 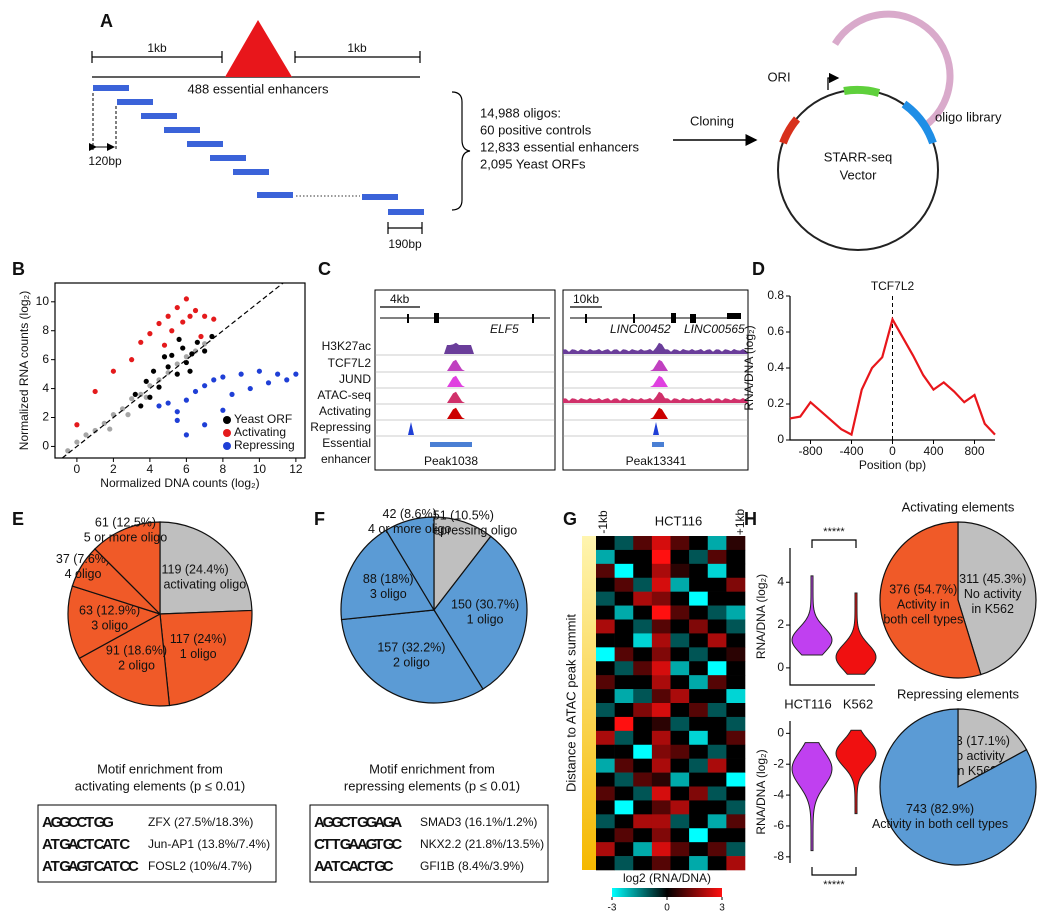 I want to click on slice-label: 37 (7.6%), so click(x=83, y=559).